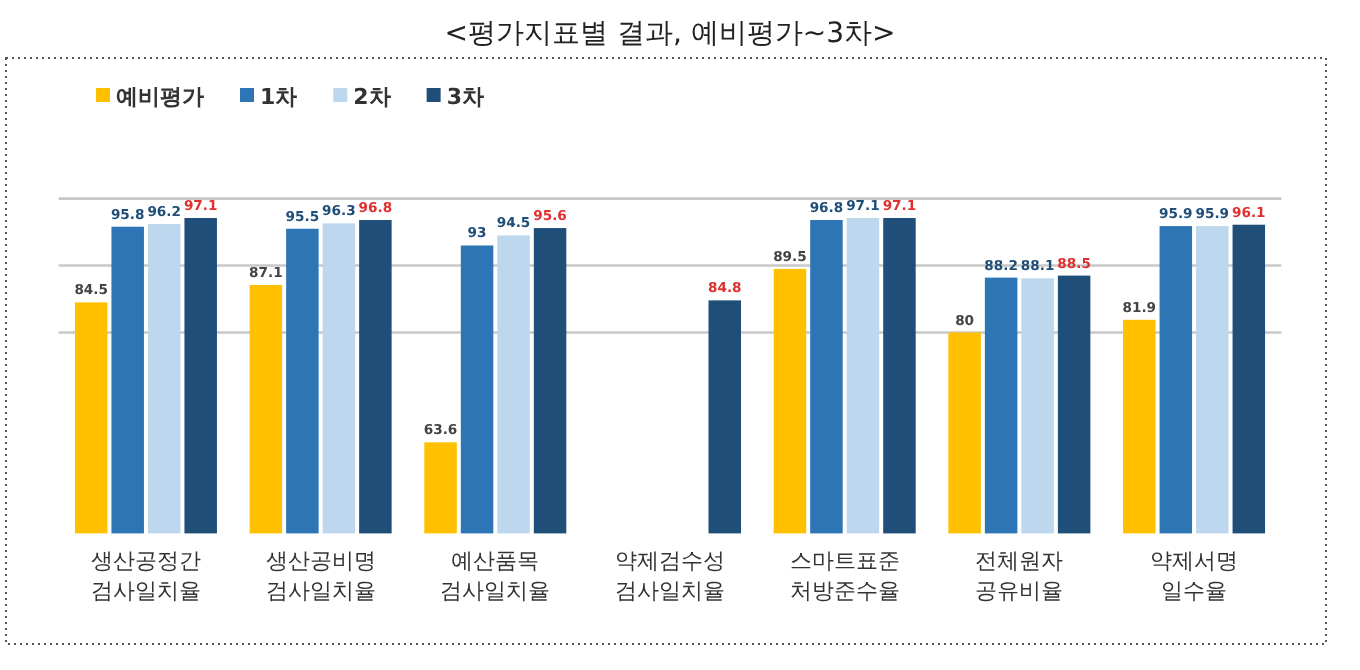 Image resolution: width=1360 pixels, height=670 pixels. Describe the element at coordinates (465, 97) in the screenshot. I see `legend-label: 3차` at that location.